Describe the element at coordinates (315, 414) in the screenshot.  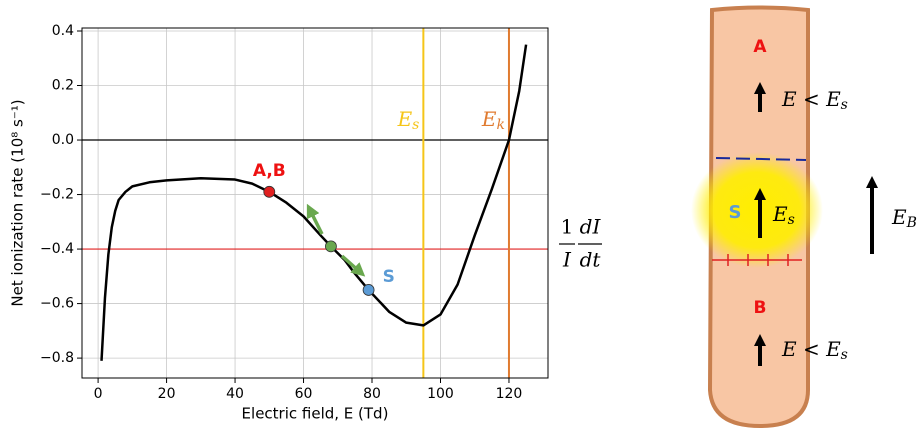
I see `x-axis-label: Electric field, E (Td)` at that location.